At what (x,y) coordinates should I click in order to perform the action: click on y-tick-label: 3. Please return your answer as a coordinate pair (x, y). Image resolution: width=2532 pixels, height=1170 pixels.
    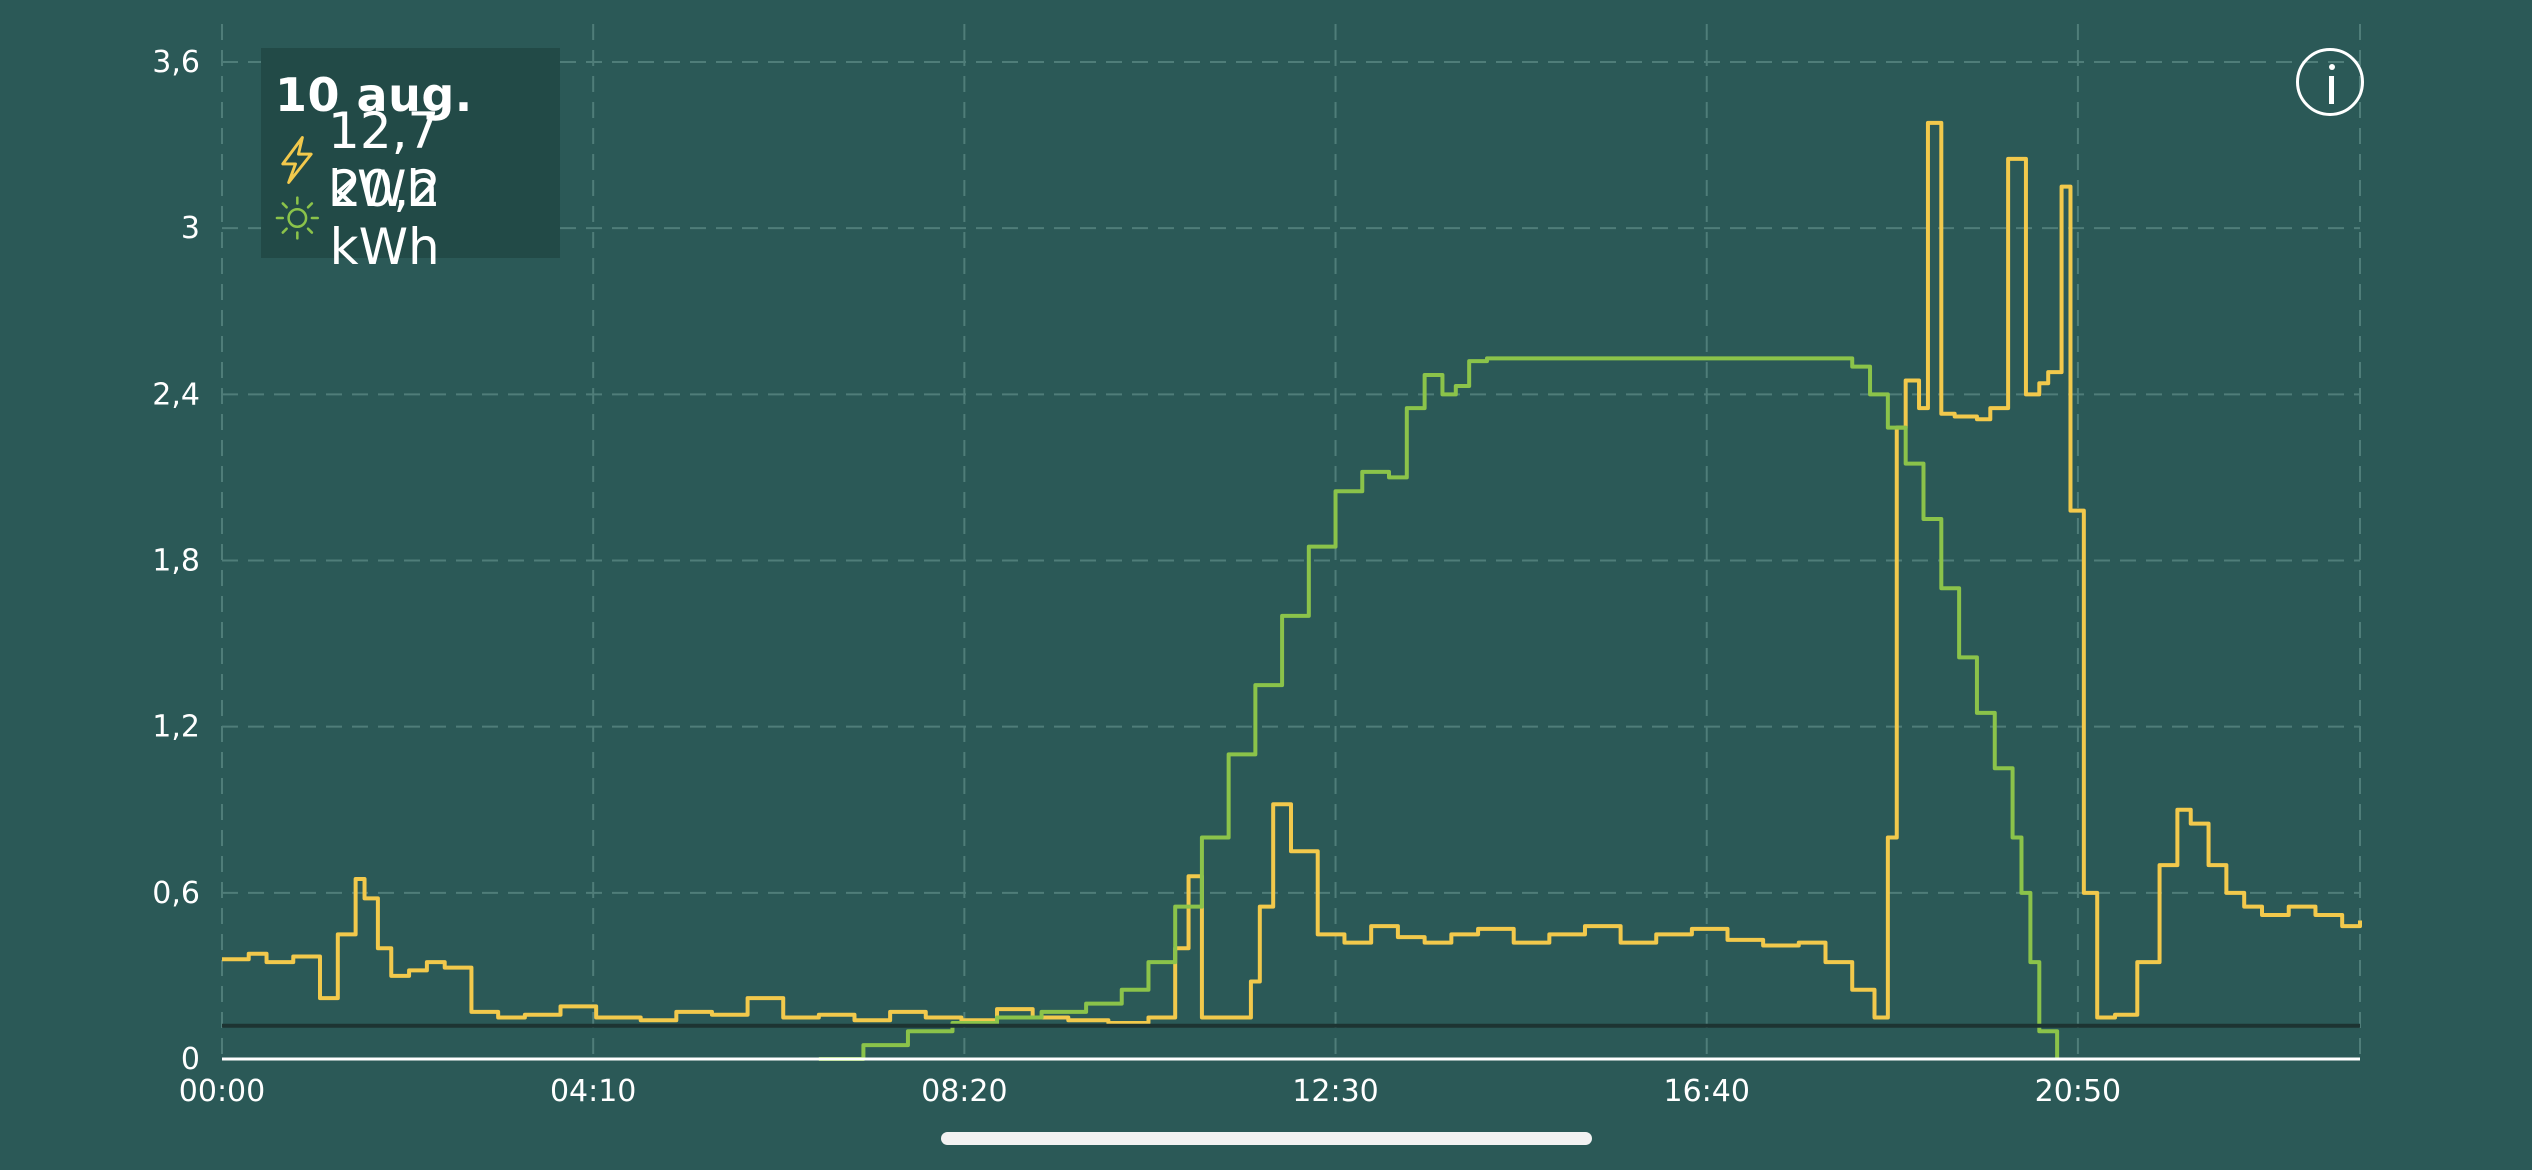
    Looking at the image, I should click on (190, 228).